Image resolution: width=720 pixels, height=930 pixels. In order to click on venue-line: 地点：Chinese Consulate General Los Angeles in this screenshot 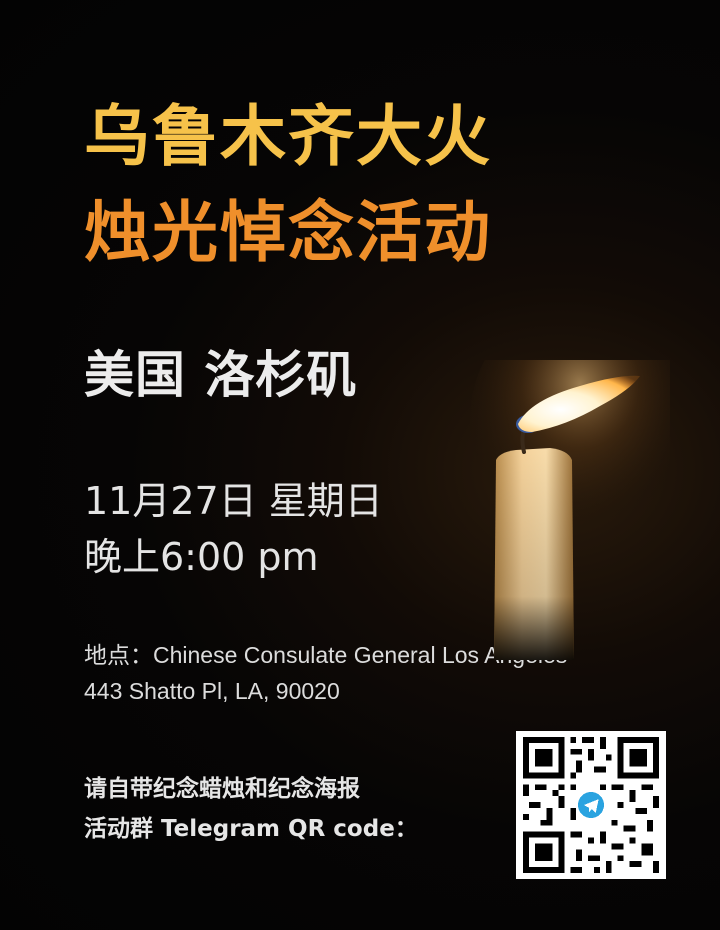, I will do `click(326, 655)`.